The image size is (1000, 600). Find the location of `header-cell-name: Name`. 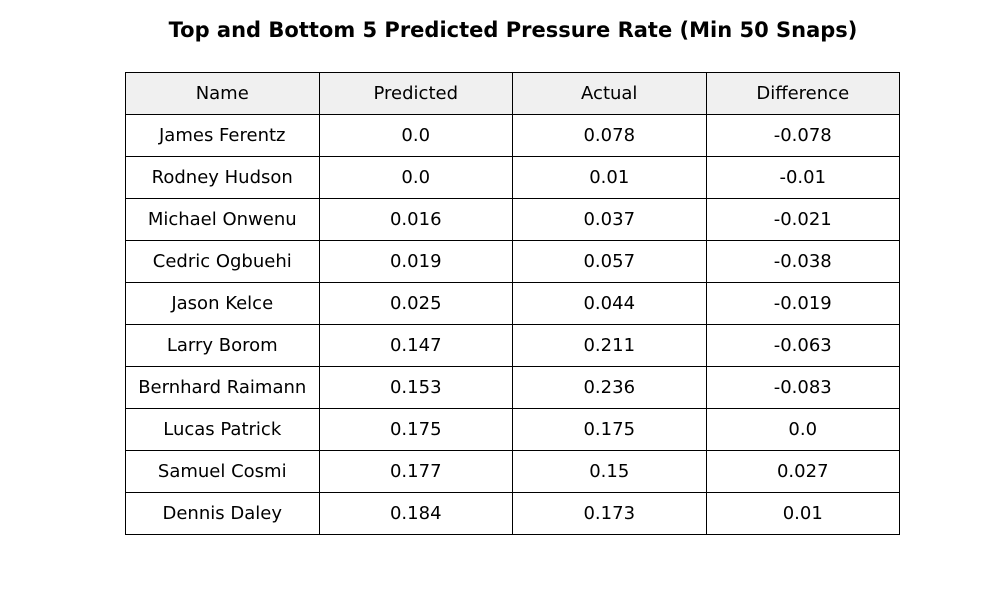

header-cell-name: Name is located at coordinates (222, 93).